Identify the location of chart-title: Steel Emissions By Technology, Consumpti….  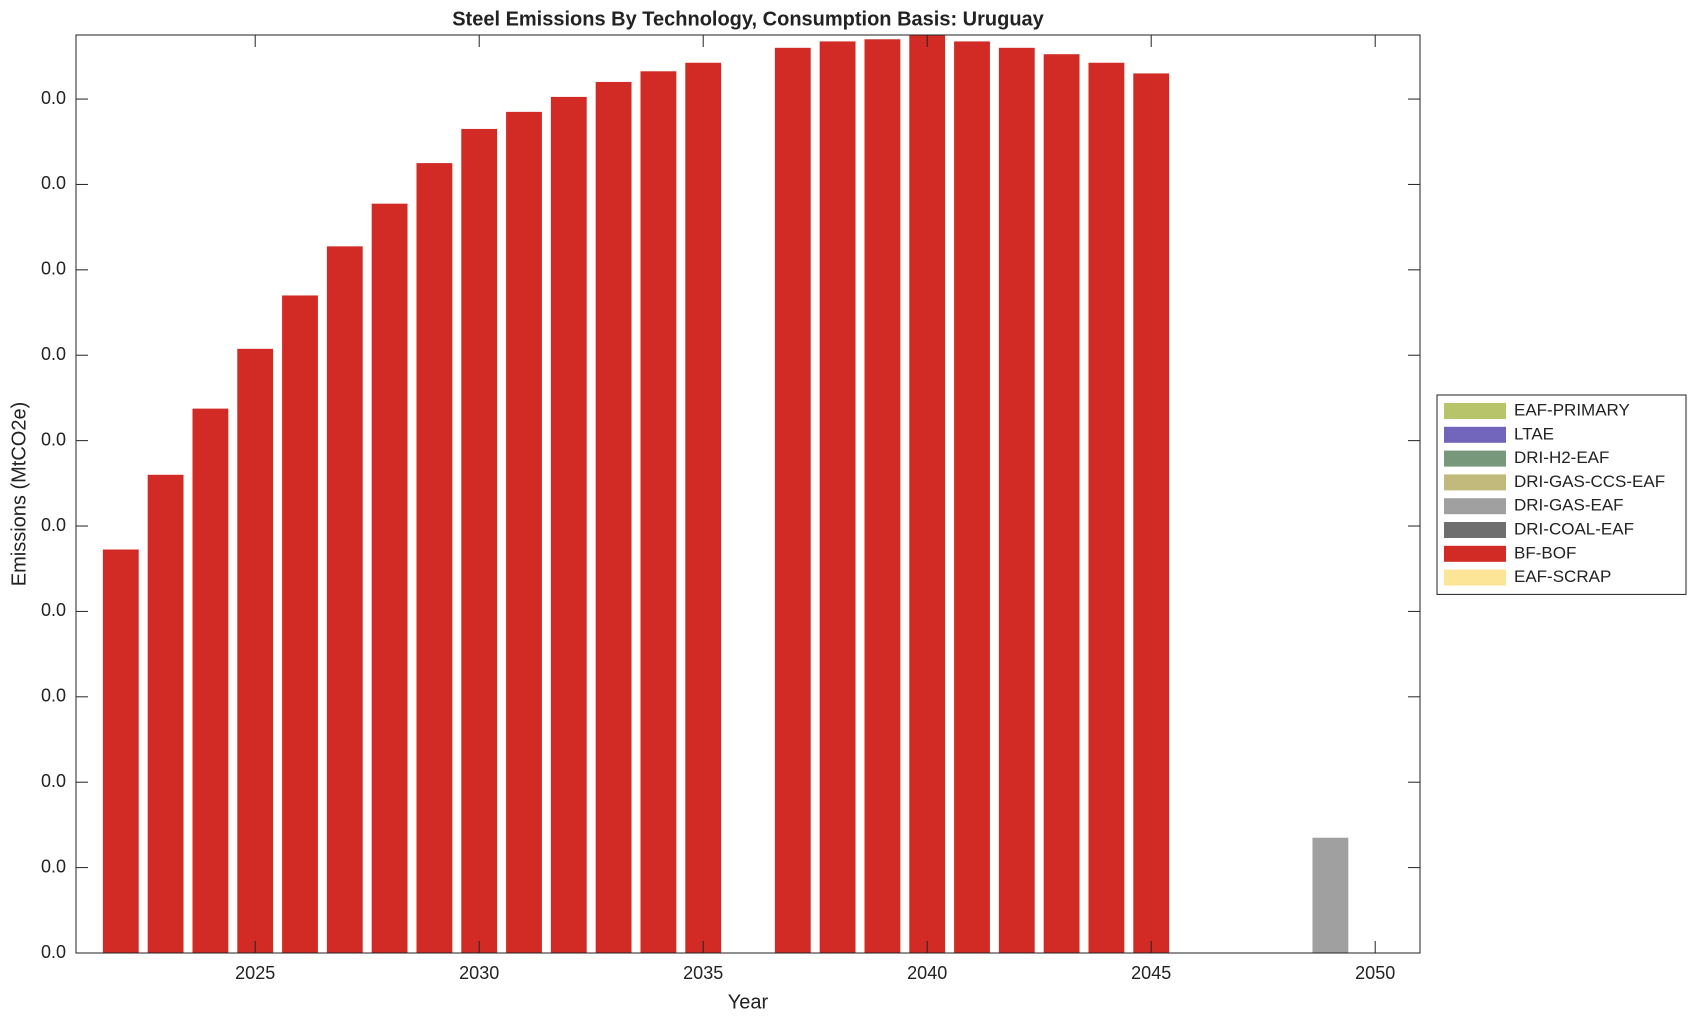
(748, 19).